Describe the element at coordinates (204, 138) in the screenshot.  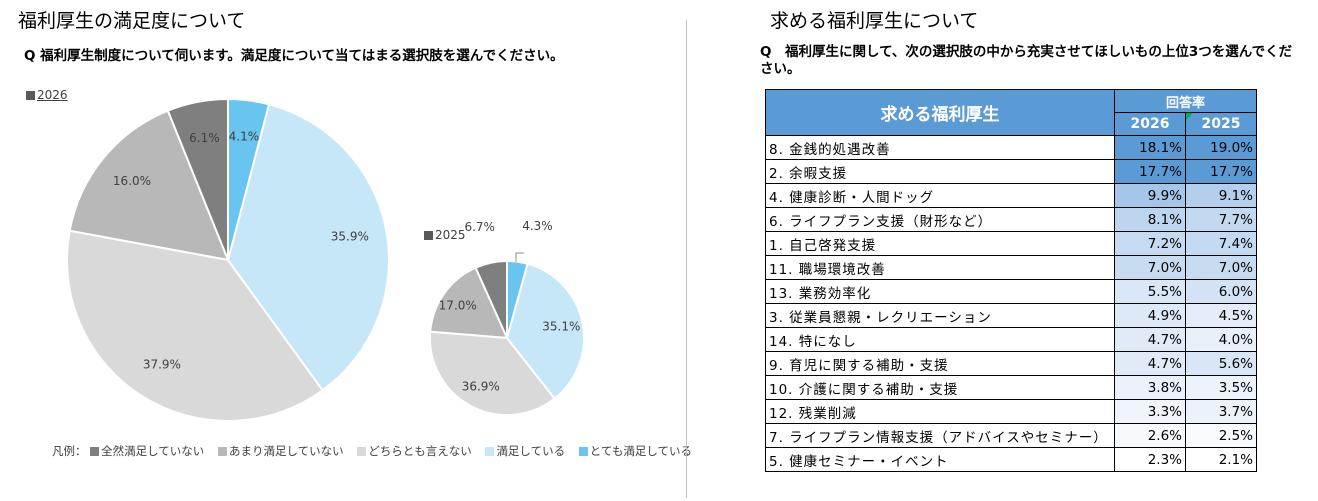
I see `pie-2026-label-0: 6.1%` at that location.